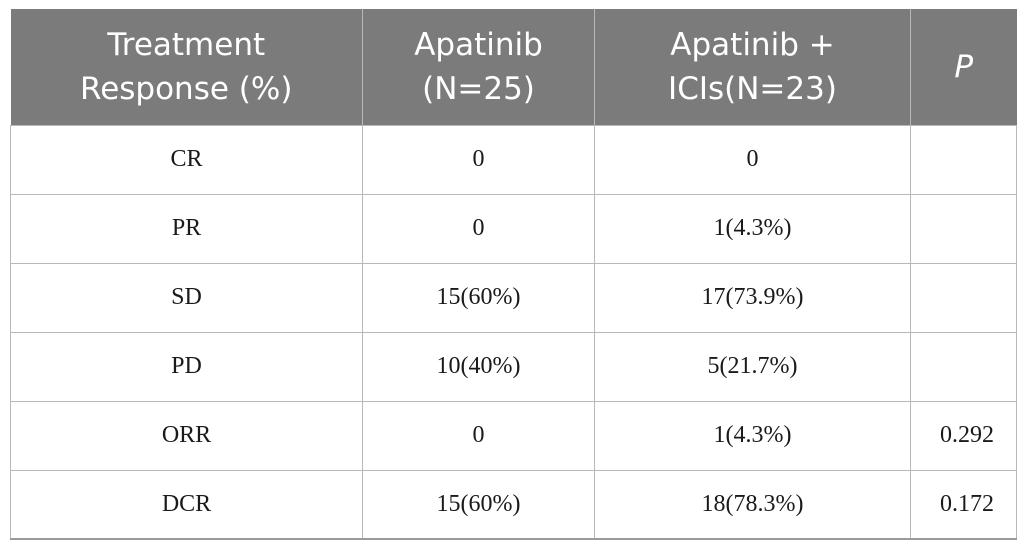 The height and width of the screenshot is (552, 1025). I want to click on table-row: CR 0 0, so click(513, 159).